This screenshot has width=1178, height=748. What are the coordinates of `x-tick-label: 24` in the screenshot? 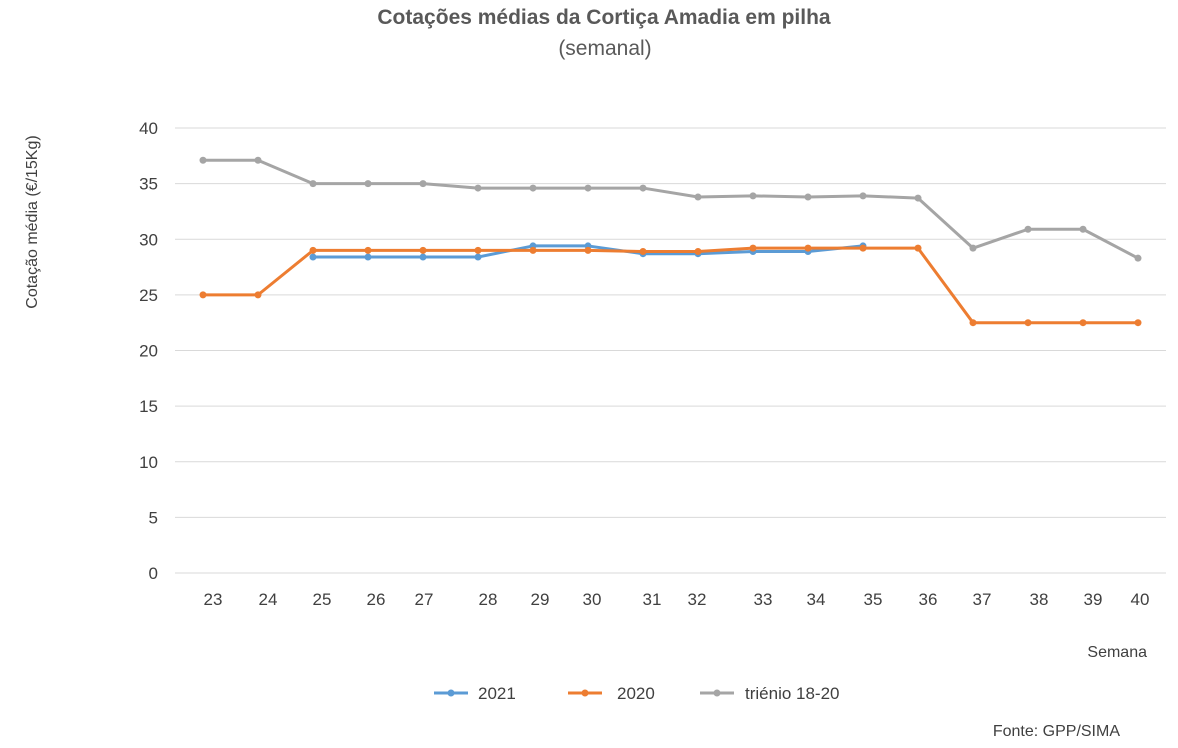 It's located at (268, 599).